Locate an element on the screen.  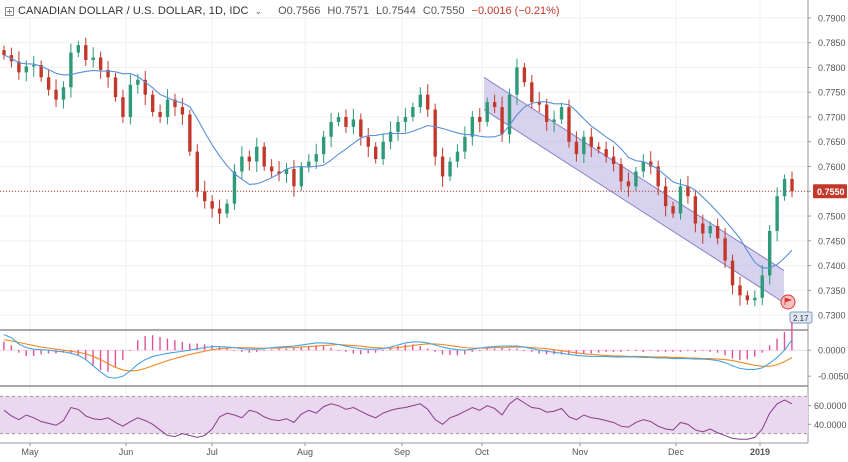
time-tick-label: Oct is located at coordinates (482, 452).